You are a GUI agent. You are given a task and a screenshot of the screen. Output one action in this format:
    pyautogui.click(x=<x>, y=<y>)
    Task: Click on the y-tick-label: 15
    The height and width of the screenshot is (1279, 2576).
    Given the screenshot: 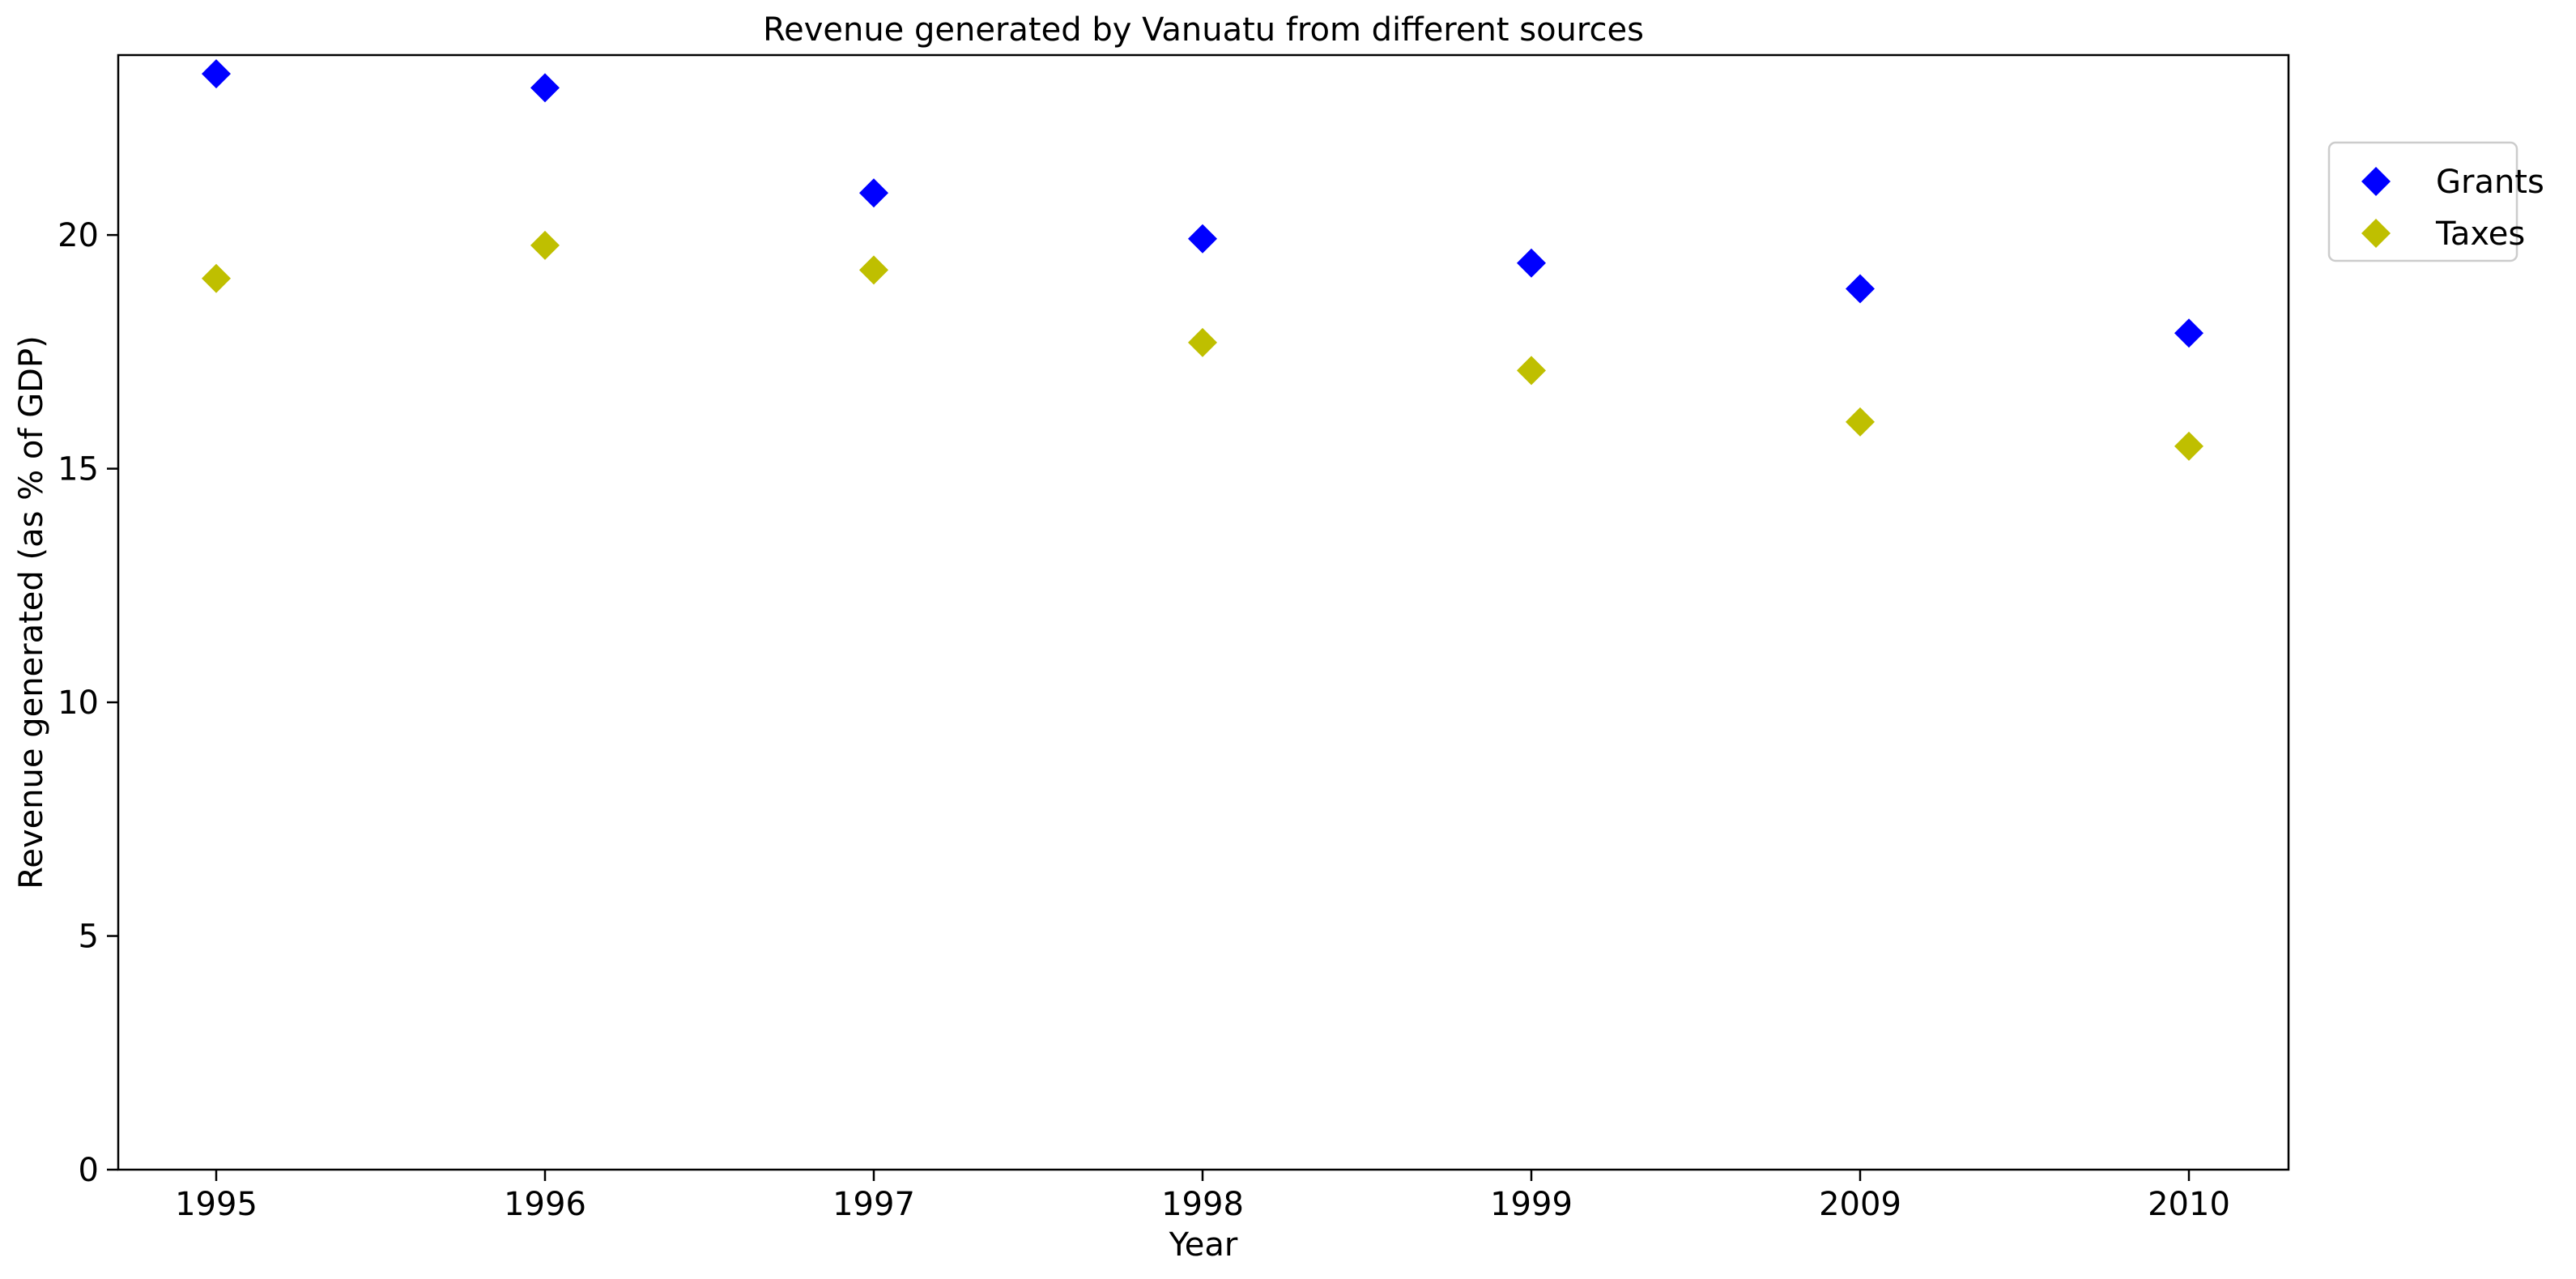 What is the action you would take?
    pyautogui.click(x=78, y=469)
    